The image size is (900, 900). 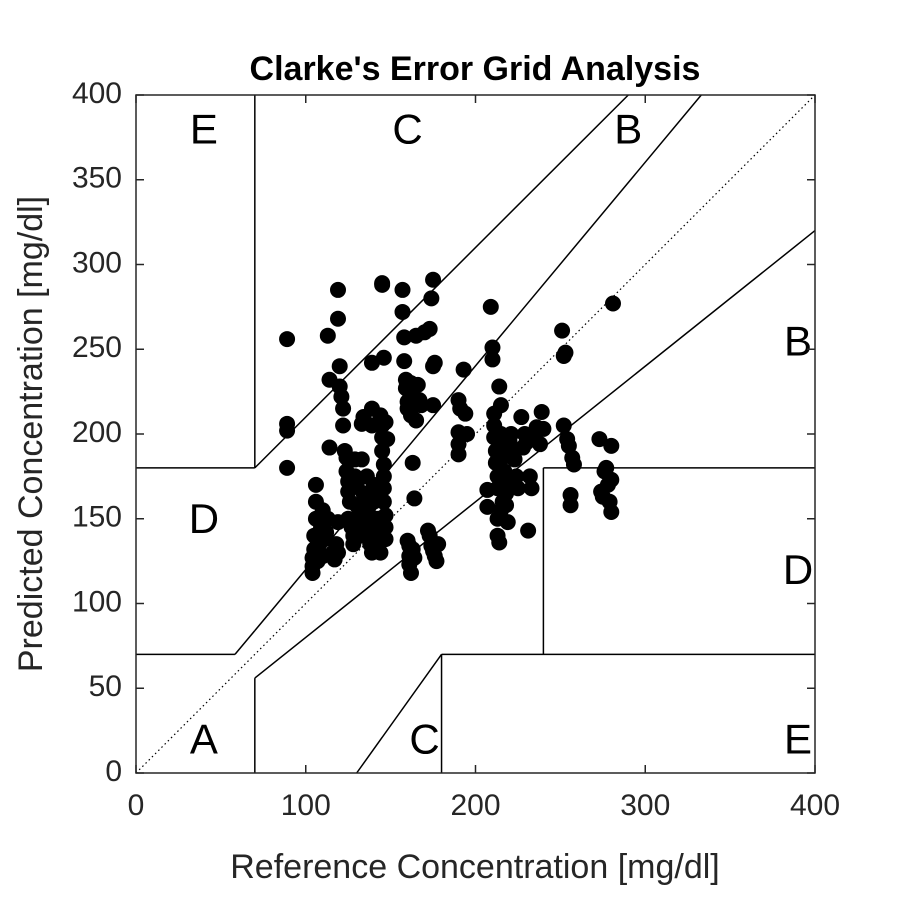 What do you see at coordinates (97, 93) in the screenshot?
I see `y-tick-label: 400` at bounding box center [97, 93].